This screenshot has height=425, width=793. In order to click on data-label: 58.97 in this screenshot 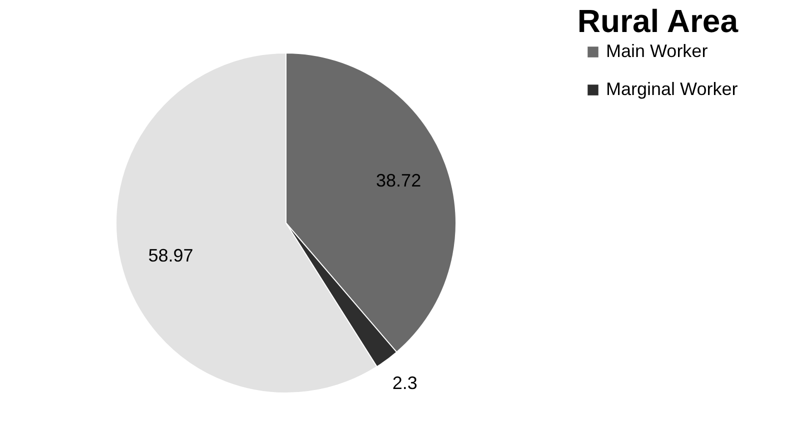, I will do `click(171, 255)`.